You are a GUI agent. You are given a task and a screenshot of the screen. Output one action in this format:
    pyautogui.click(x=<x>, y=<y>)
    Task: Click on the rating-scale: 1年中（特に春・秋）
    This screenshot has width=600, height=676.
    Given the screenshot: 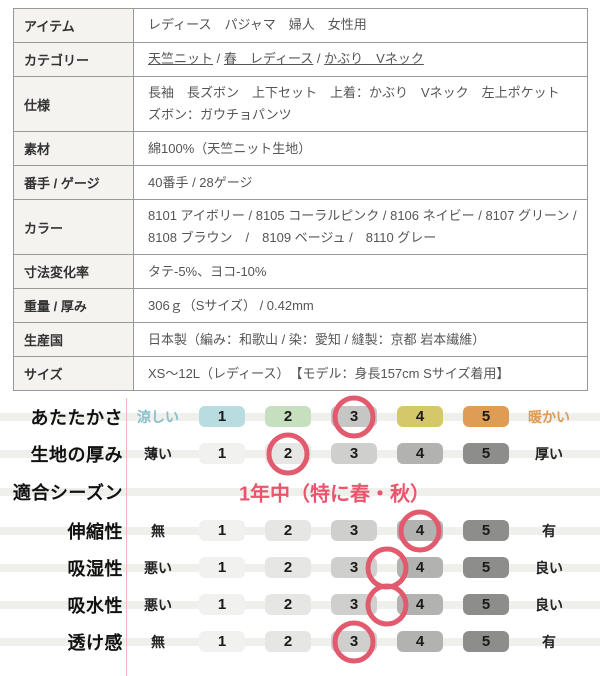 What is the action you would take?
    pyautogui.click(x=363, y=492)
    